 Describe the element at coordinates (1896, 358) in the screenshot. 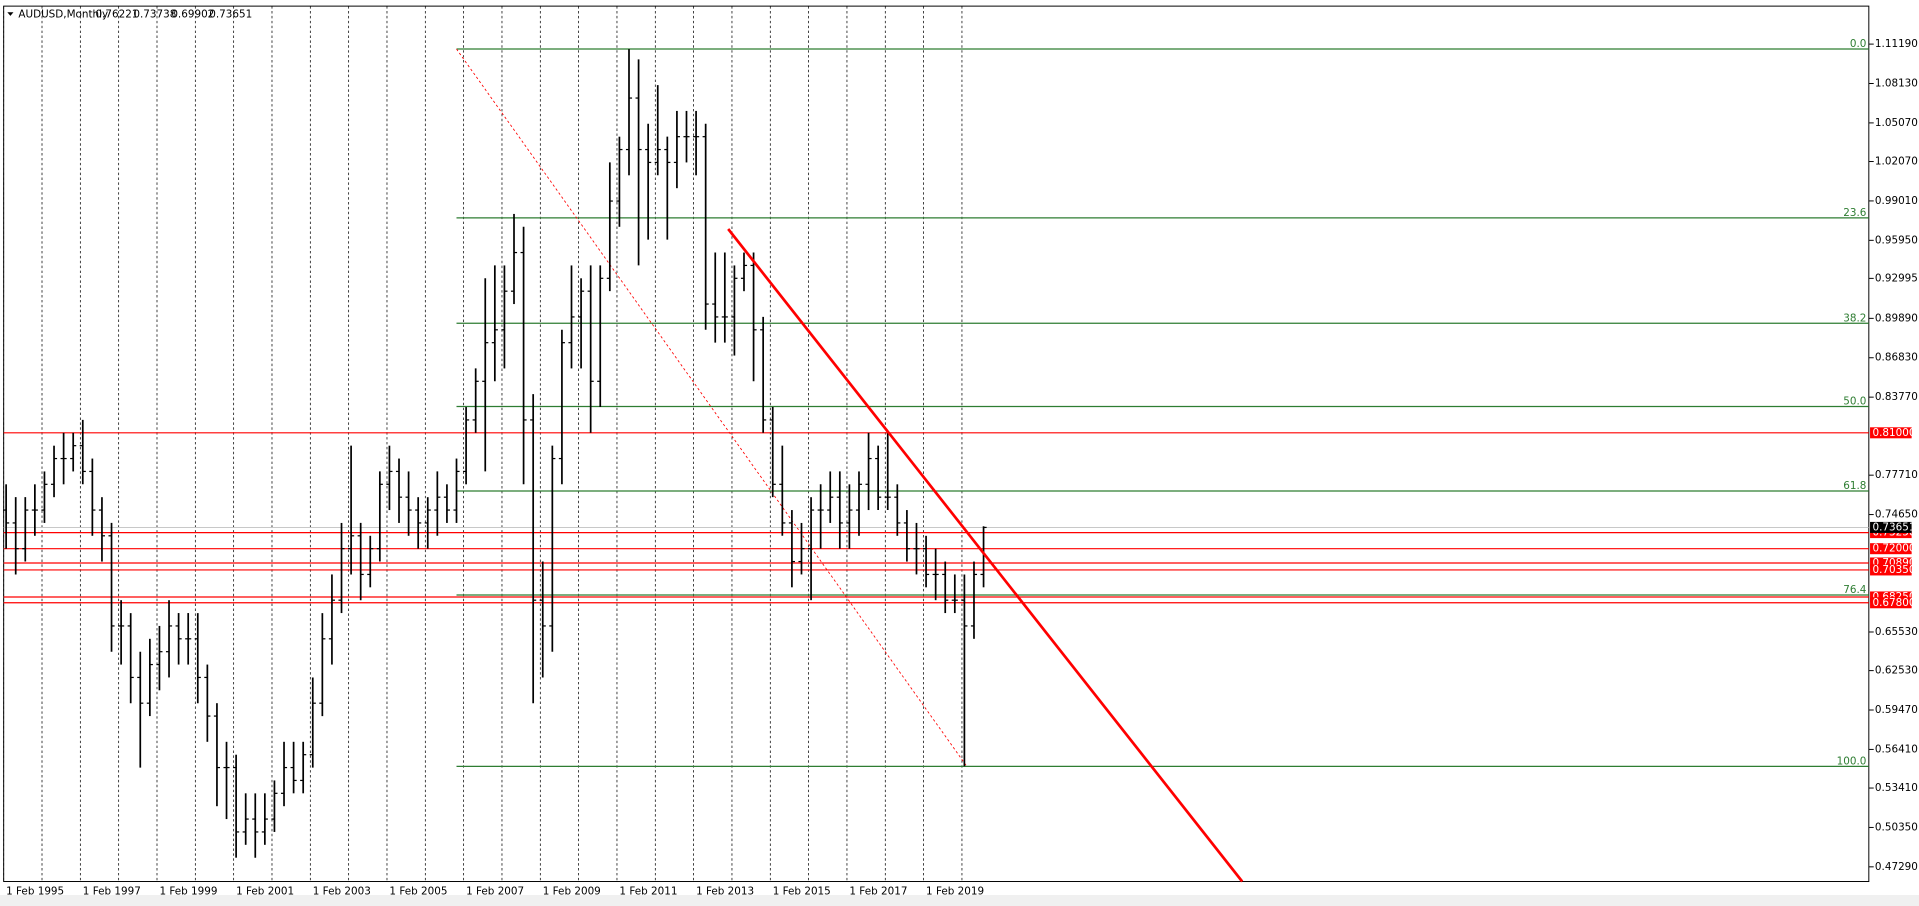

I see `y-tick-label: 0.86830` at that location.